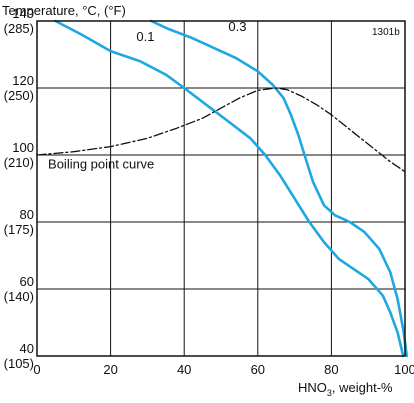 The image size is (414, 403). What do you see at coordinates (23, 147) in the screenshot?
I see `y-tick-label: 100` at bounding box center [23, 147].